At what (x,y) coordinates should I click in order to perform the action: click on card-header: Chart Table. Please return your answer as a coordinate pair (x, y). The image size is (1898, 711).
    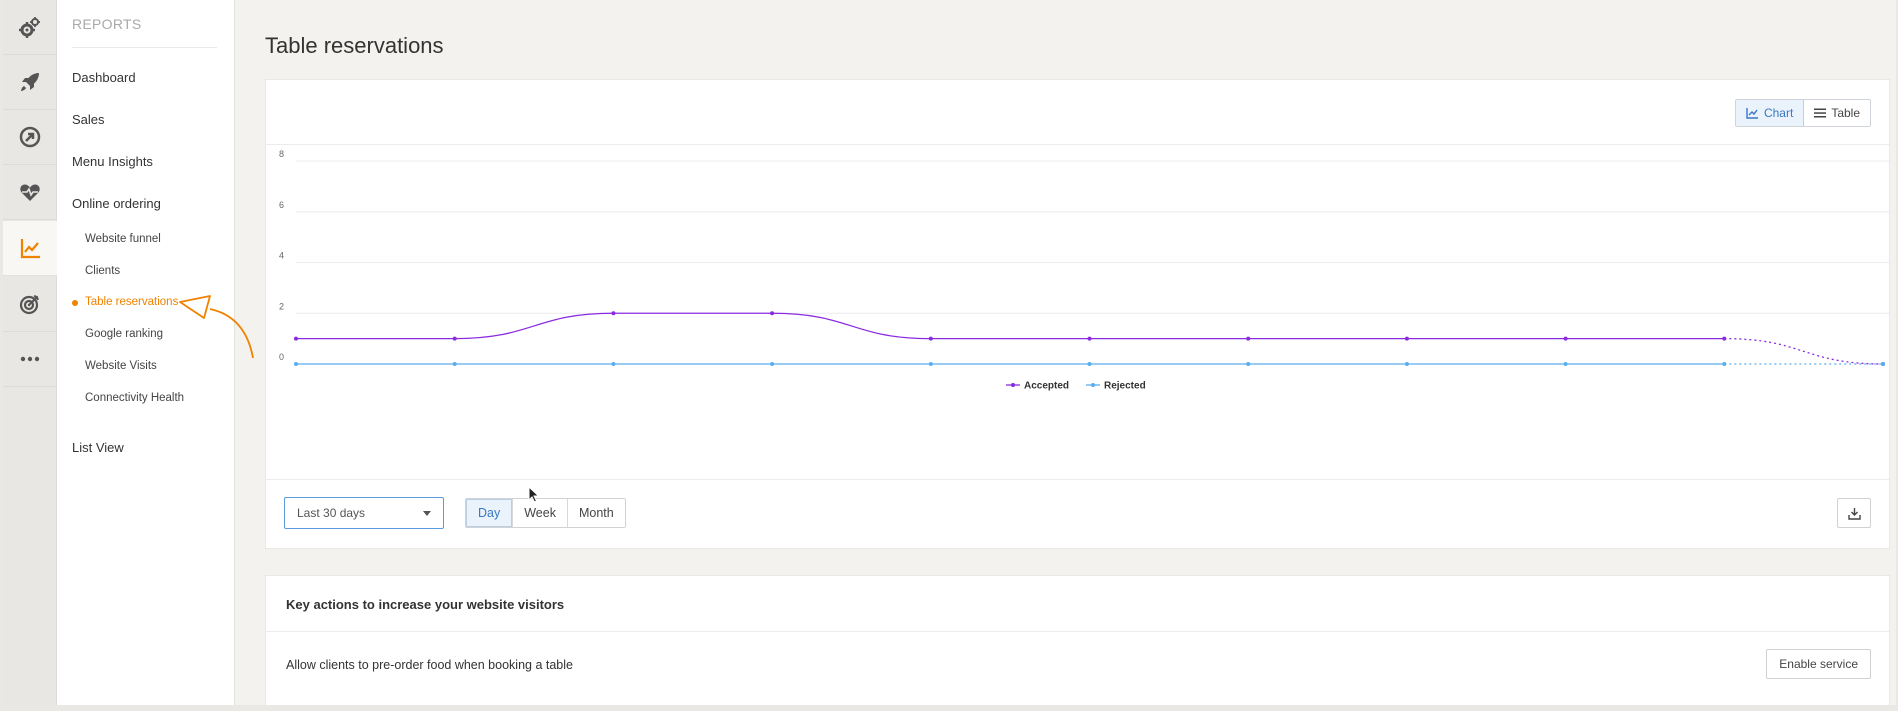
    Looking at the image, I should click on (1077, 112).